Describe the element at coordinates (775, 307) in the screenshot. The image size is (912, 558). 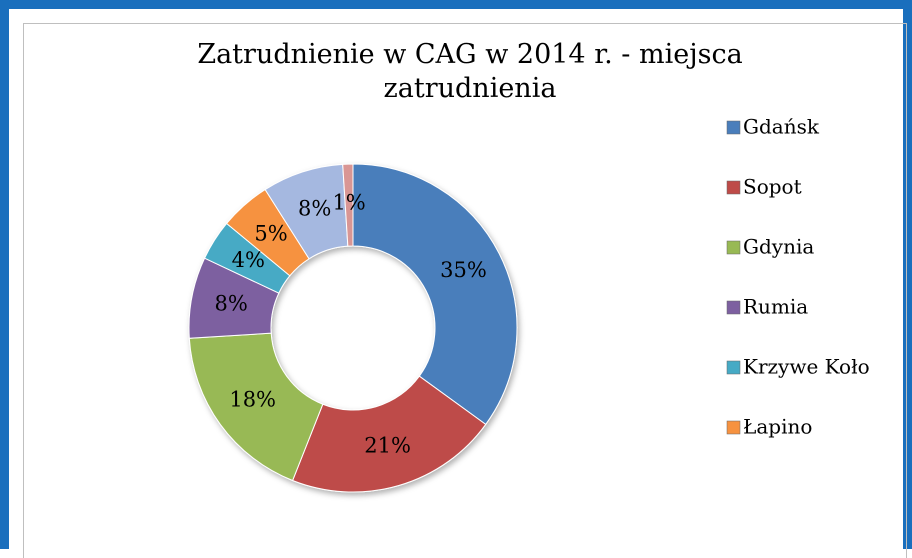
I see `legend-label: Rumia` at that location.